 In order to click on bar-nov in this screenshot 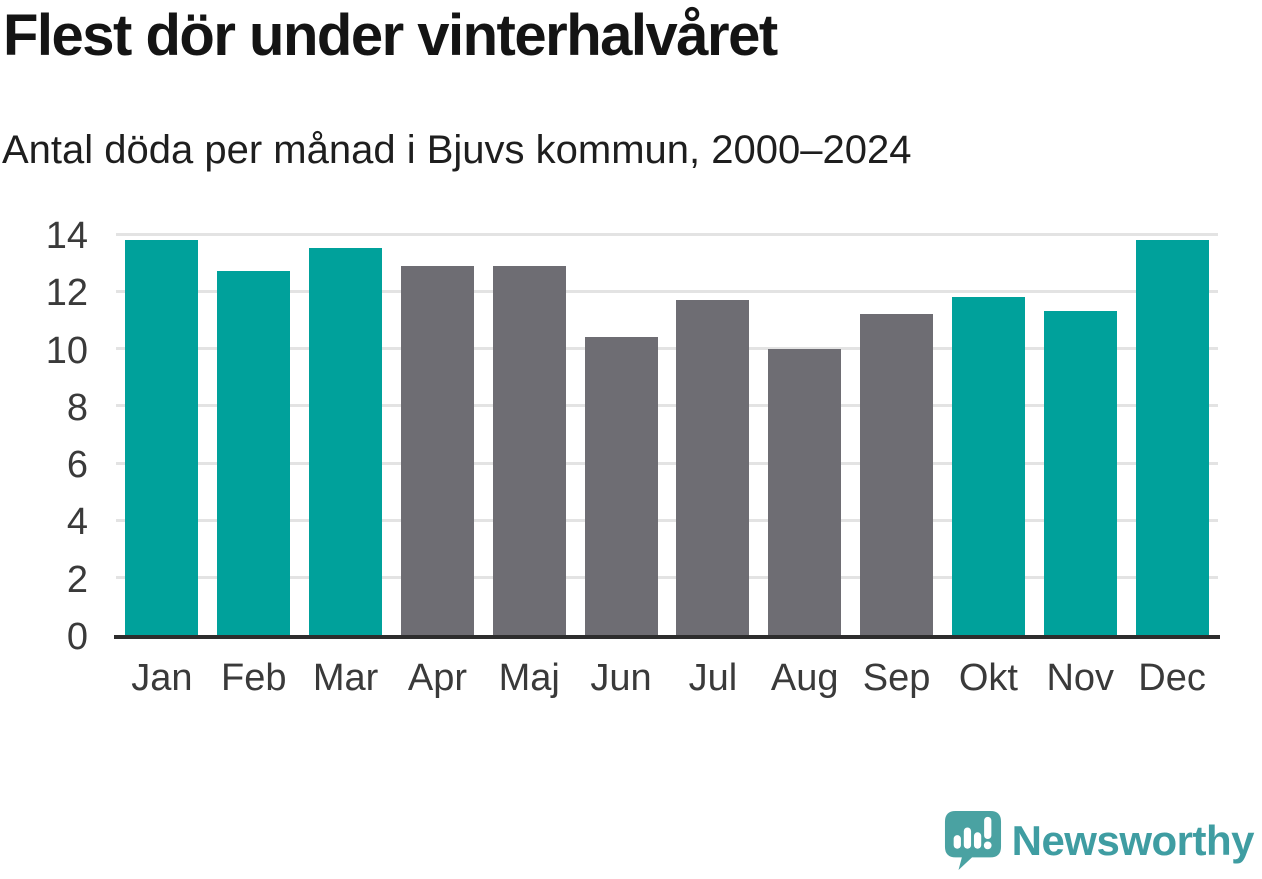, I will do `click(1080, 473)`.